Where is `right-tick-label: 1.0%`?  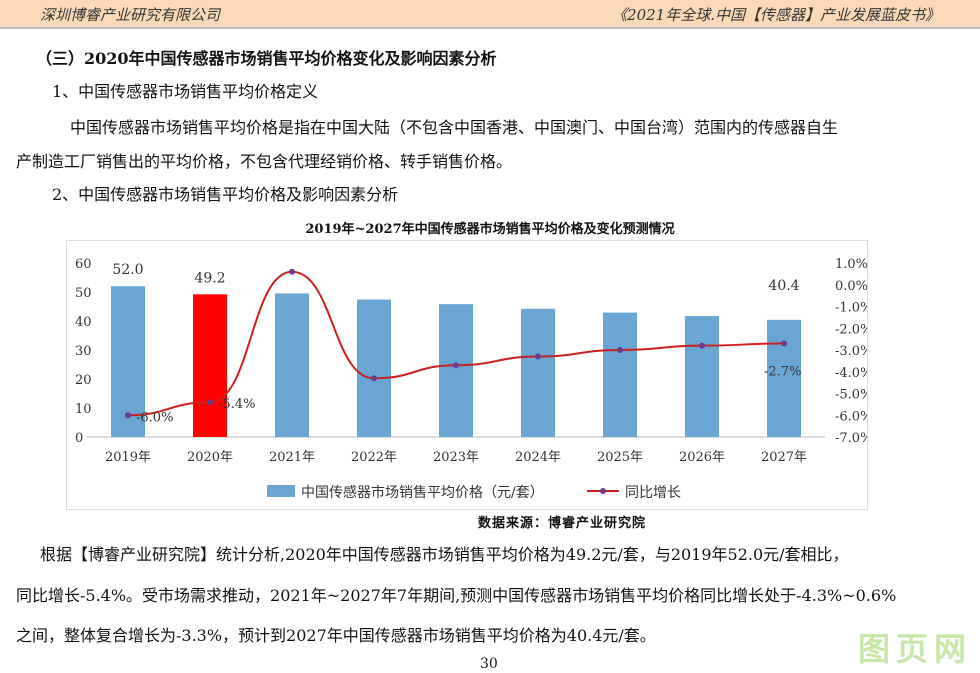 right-tick-label: 1.0% is located at coordinates (851, 264).